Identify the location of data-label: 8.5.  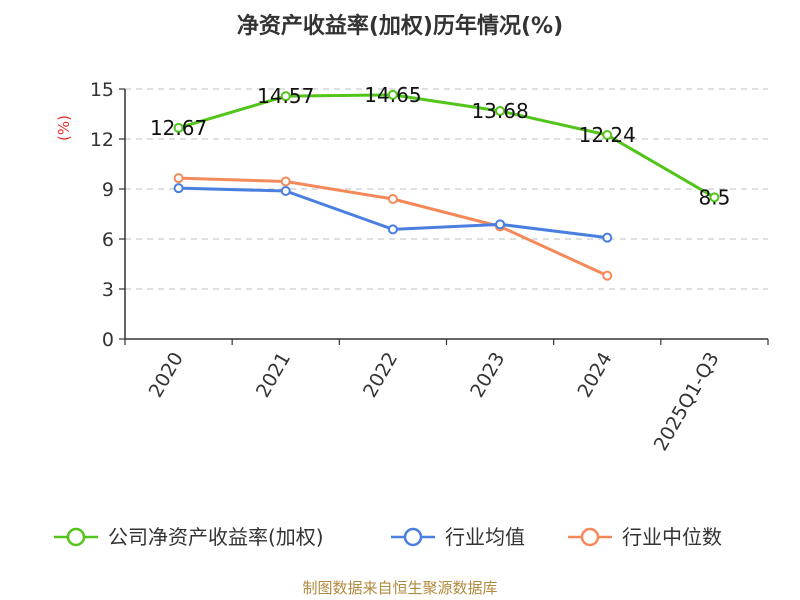
(715, 197).